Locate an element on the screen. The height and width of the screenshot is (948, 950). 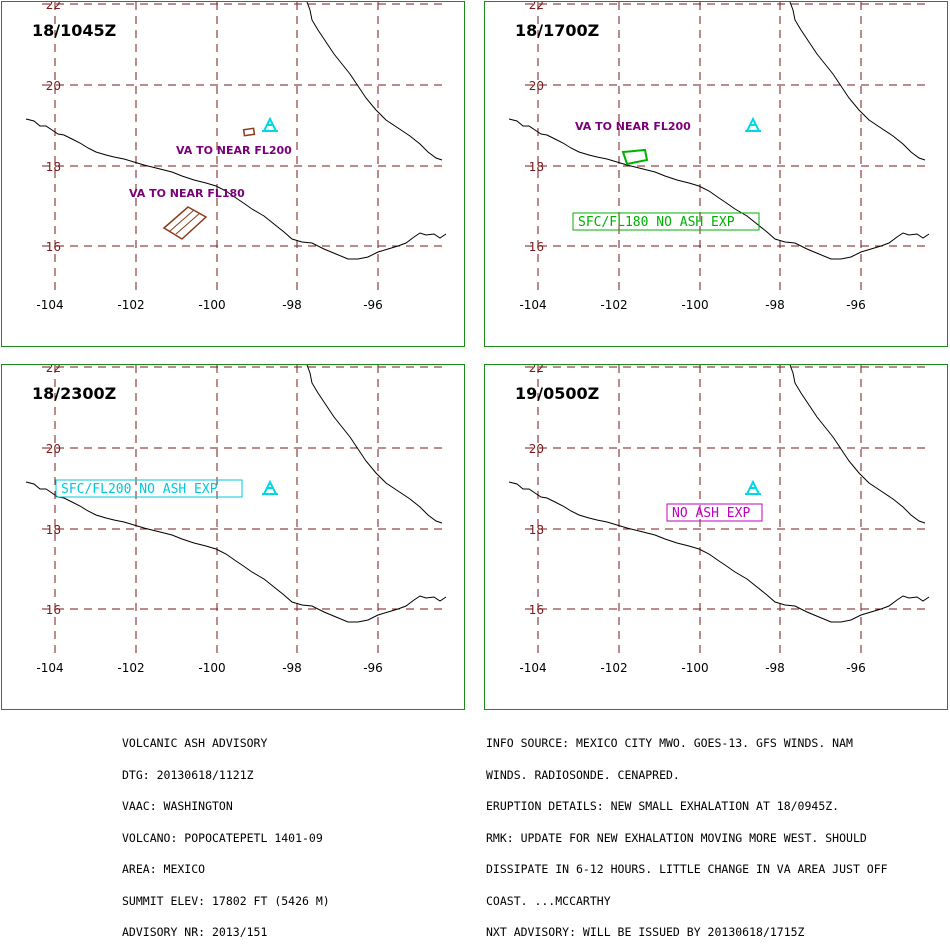
forecast-box-label: SFC/FL200 NO ASH EXP is located at coordinates (139, 489).